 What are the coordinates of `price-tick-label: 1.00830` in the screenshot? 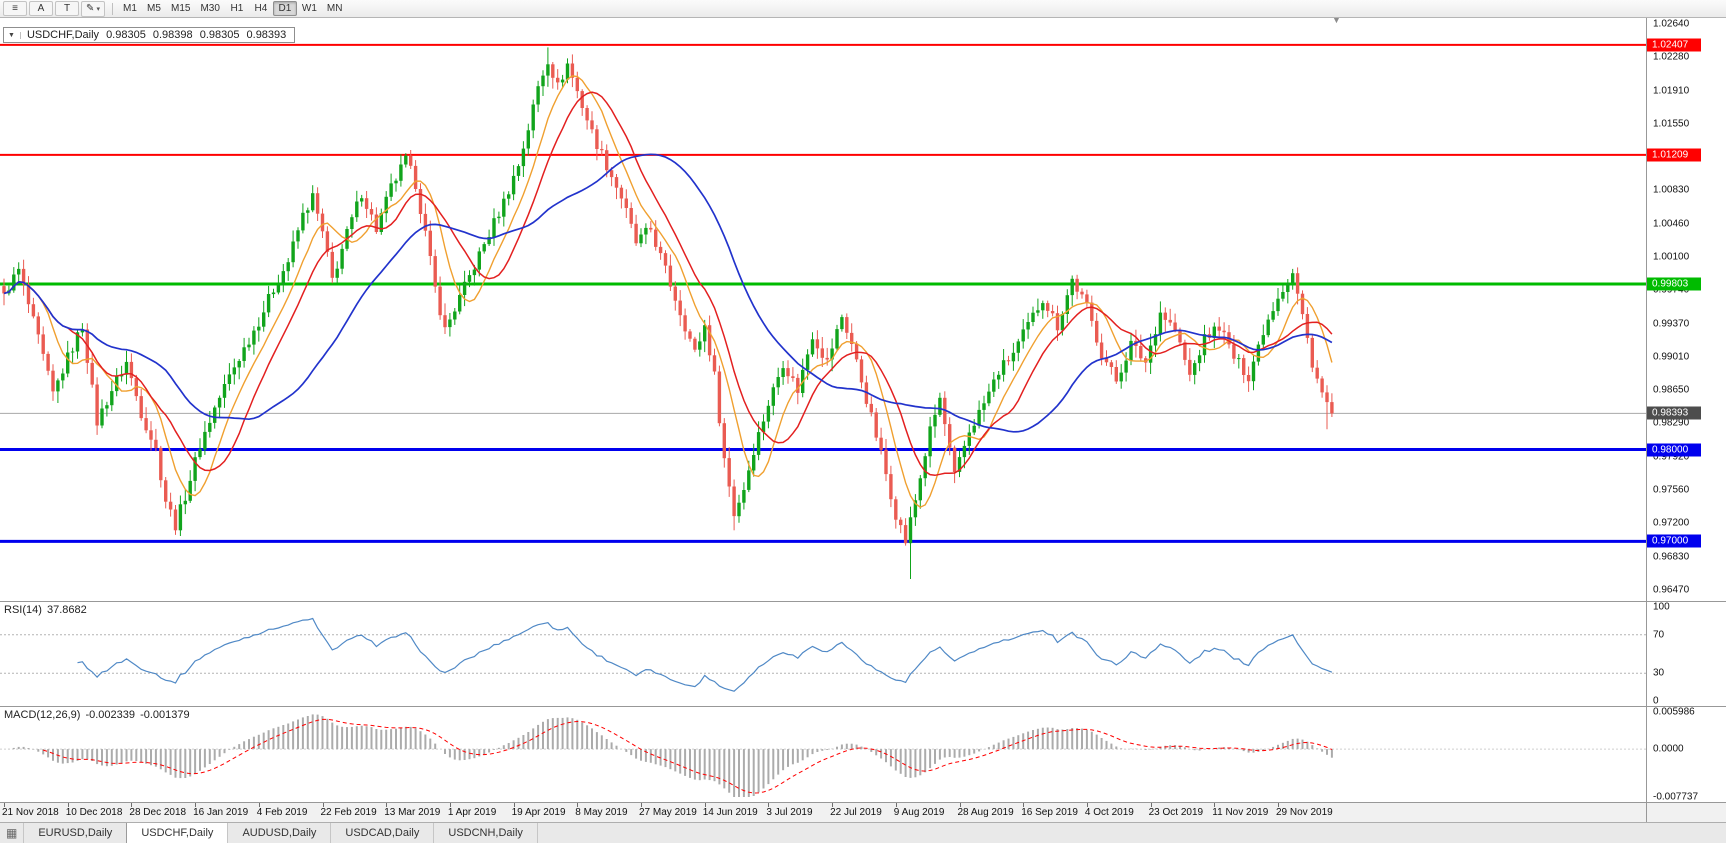 It's located at (1671, 190).